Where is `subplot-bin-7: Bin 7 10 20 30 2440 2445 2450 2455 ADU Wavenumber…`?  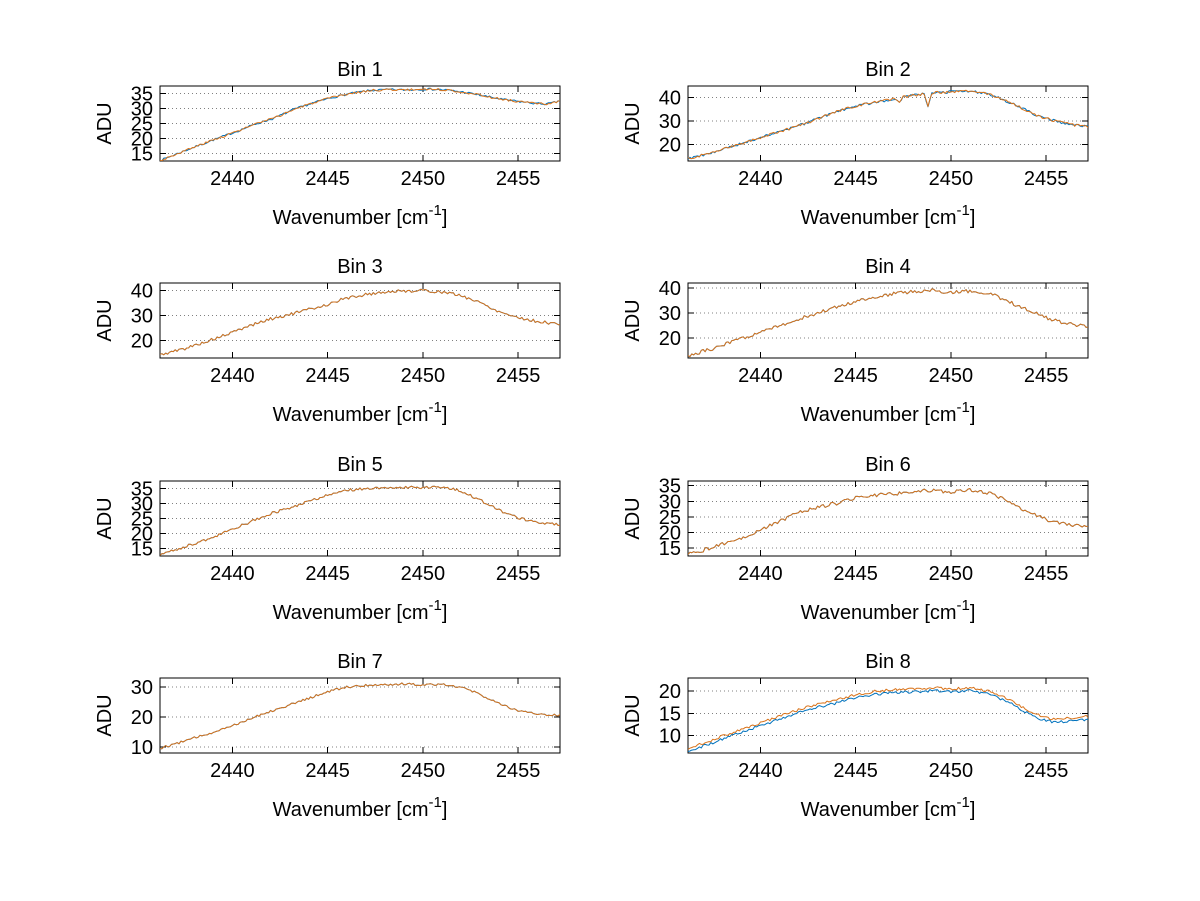
subplot-bin-7: Bin 7 10 20 30 2440 2445 2450 2455 ADU Wavenumber… is located at coordinates (327, 736).